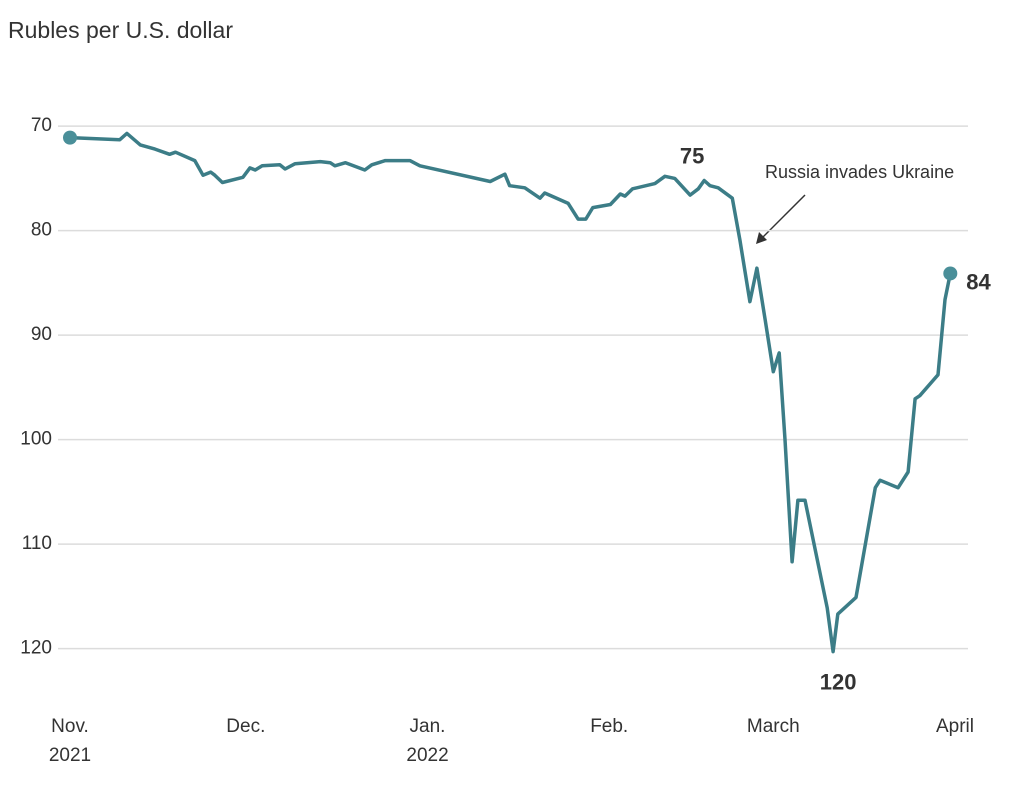 The image size is (1024, 786). I want to click on x-tick-label: Jan., so click(428, 726).